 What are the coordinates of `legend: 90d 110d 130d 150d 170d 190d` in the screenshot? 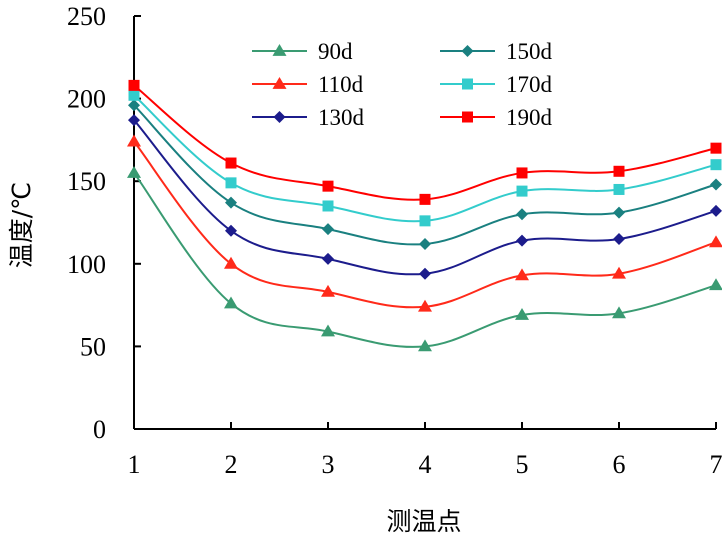 It's located at (402, 84).